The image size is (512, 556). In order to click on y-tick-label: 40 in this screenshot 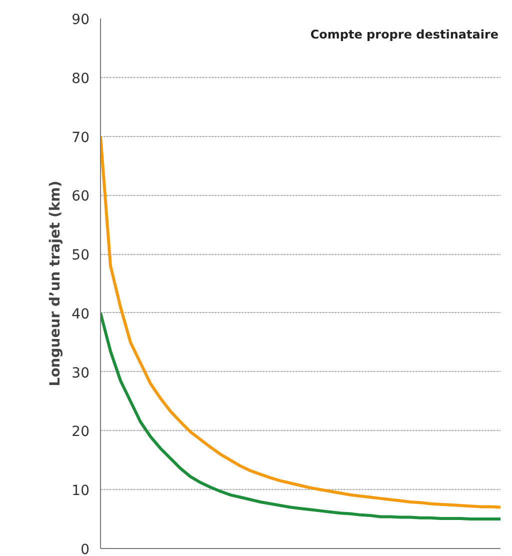, I will do `click(81, 314)`.